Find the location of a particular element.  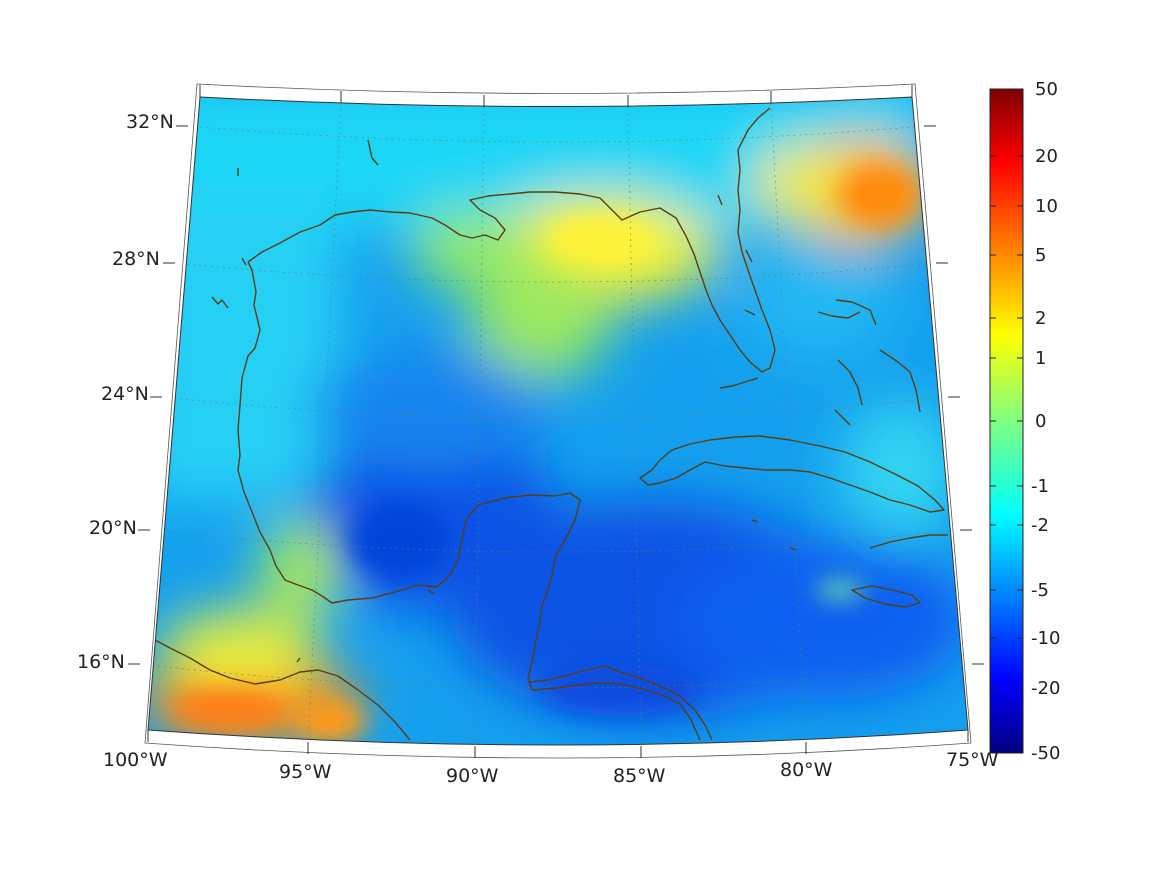

florida-keys is located at coordinates (739, 383).